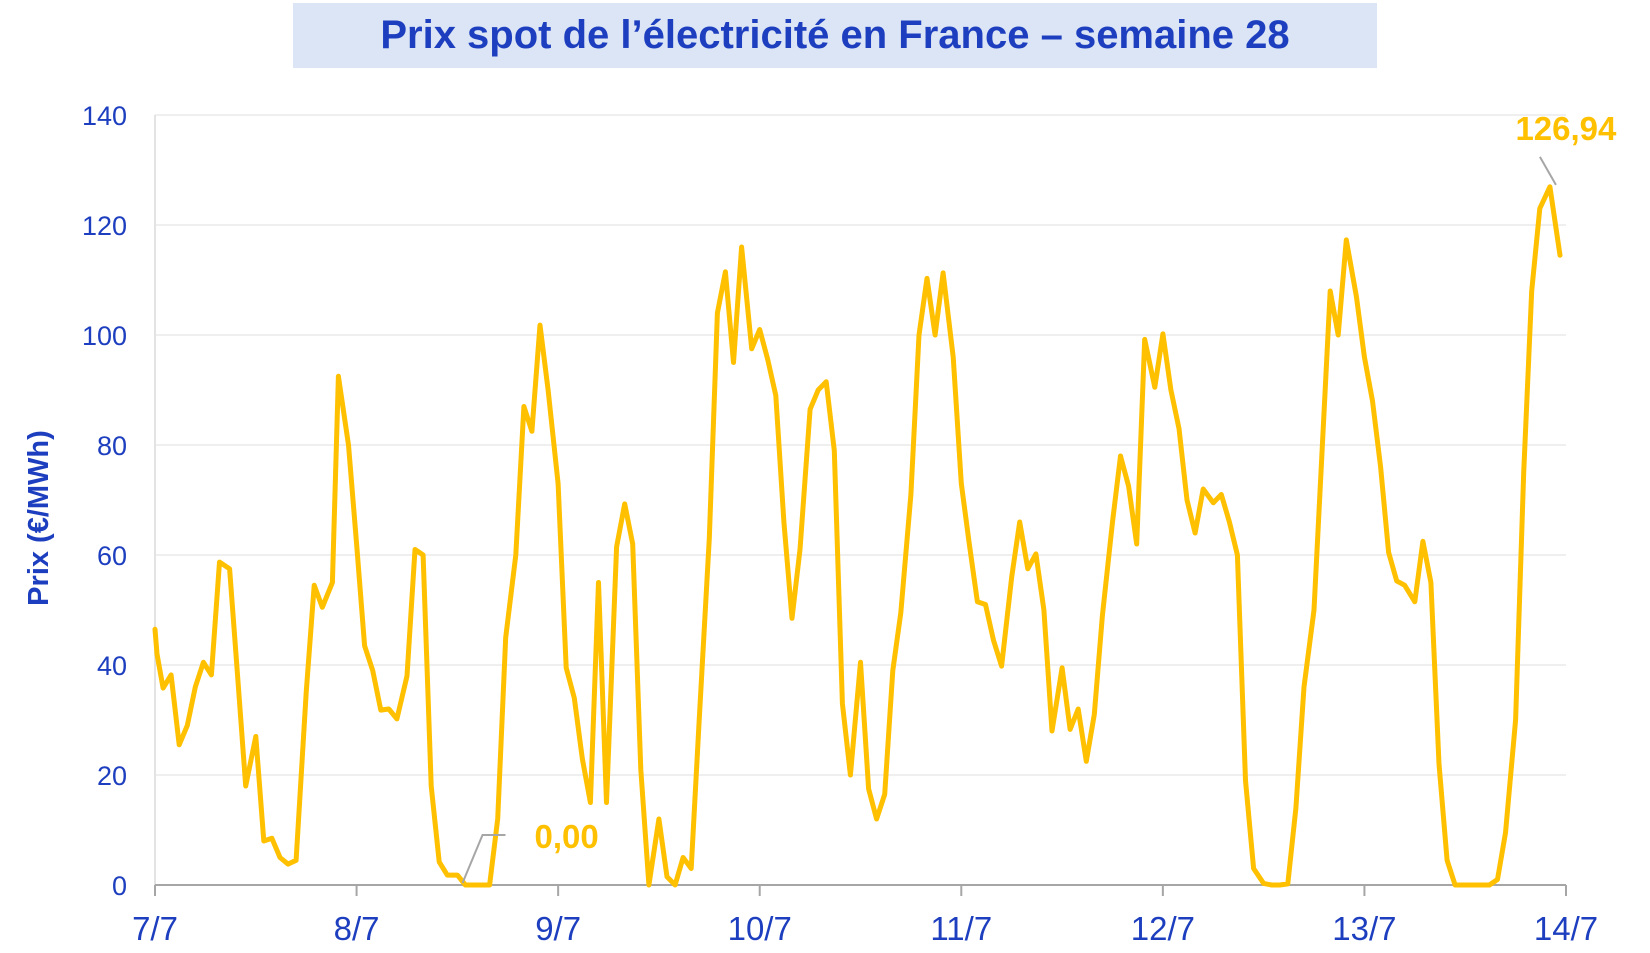  I want to click on y-tick-label: 20, so click(112, 776).